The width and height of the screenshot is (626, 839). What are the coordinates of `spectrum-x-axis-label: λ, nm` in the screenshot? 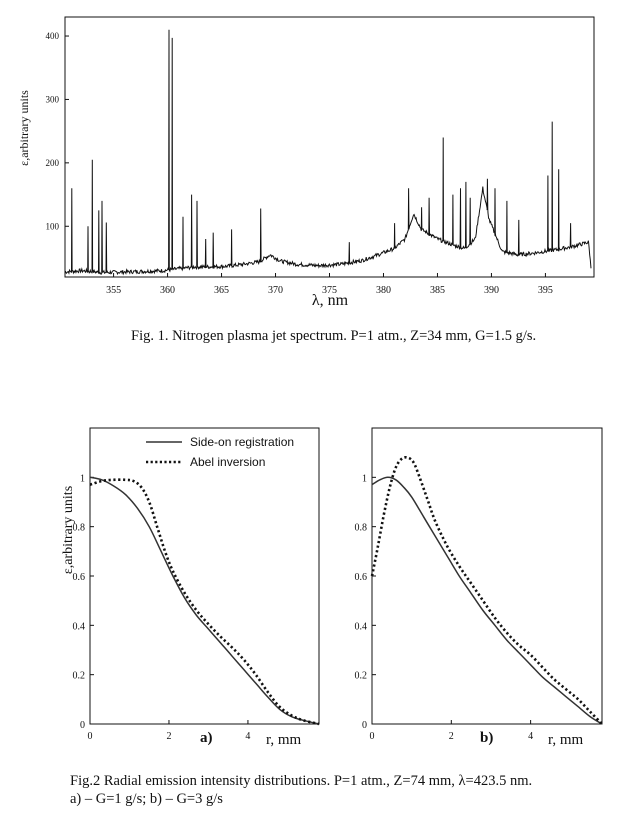 It's located at (330, 300).